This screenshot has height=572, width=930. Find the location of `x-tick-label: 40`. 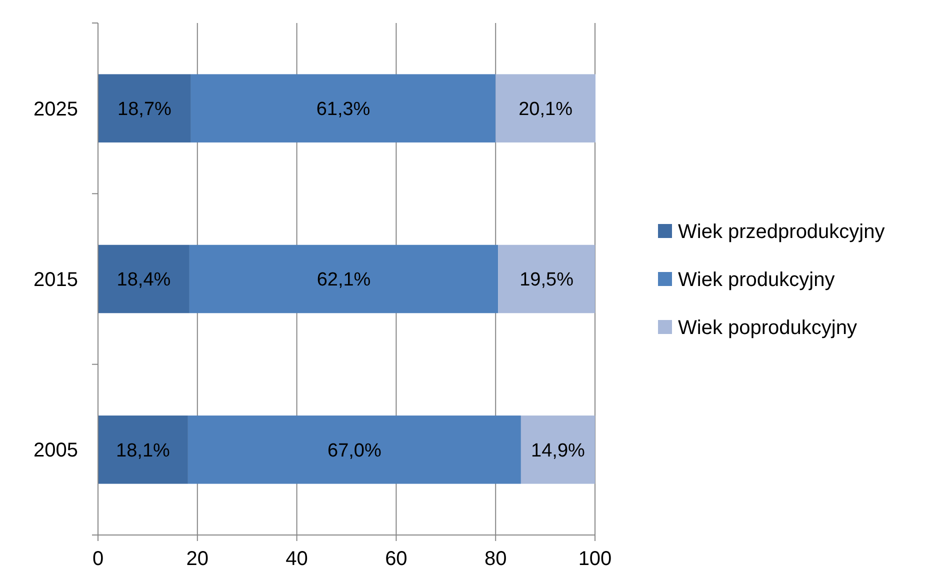

x-tick-label: 40 is located at coordinates (297, 559).